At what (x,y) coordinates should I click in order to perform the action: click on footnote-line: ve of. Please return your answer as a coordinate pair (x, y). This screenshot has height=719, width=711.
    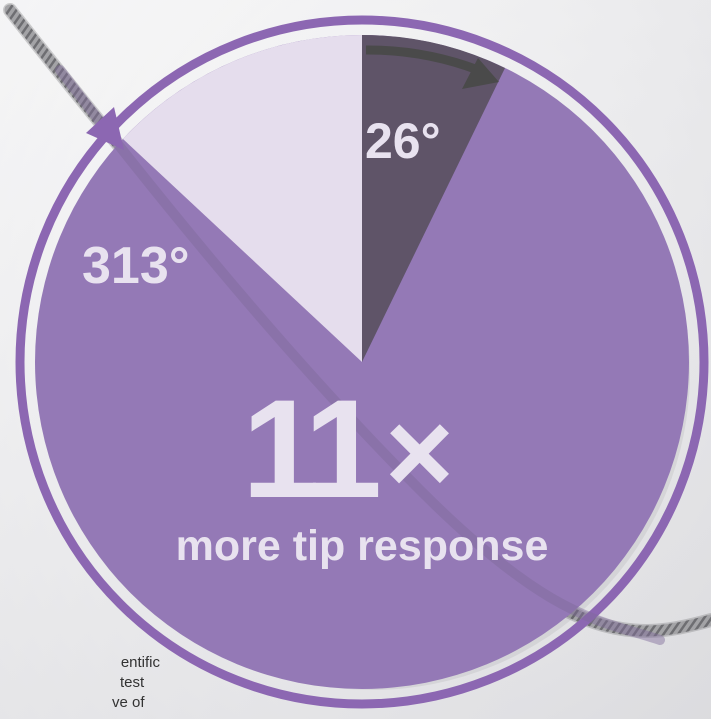
    Looking at the image, I should click on (128, 702).